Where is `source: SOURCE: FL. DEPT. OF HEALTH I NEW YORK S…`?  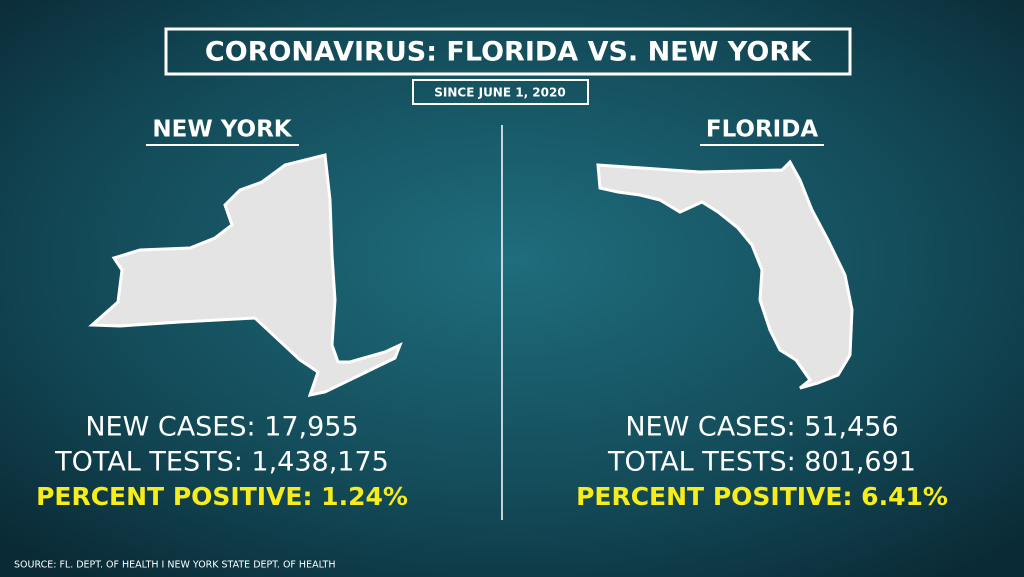
source: SOURCE: FL. DEPT. OF HEALTH I NEW YORK S… is located at coordinates (175, 565).